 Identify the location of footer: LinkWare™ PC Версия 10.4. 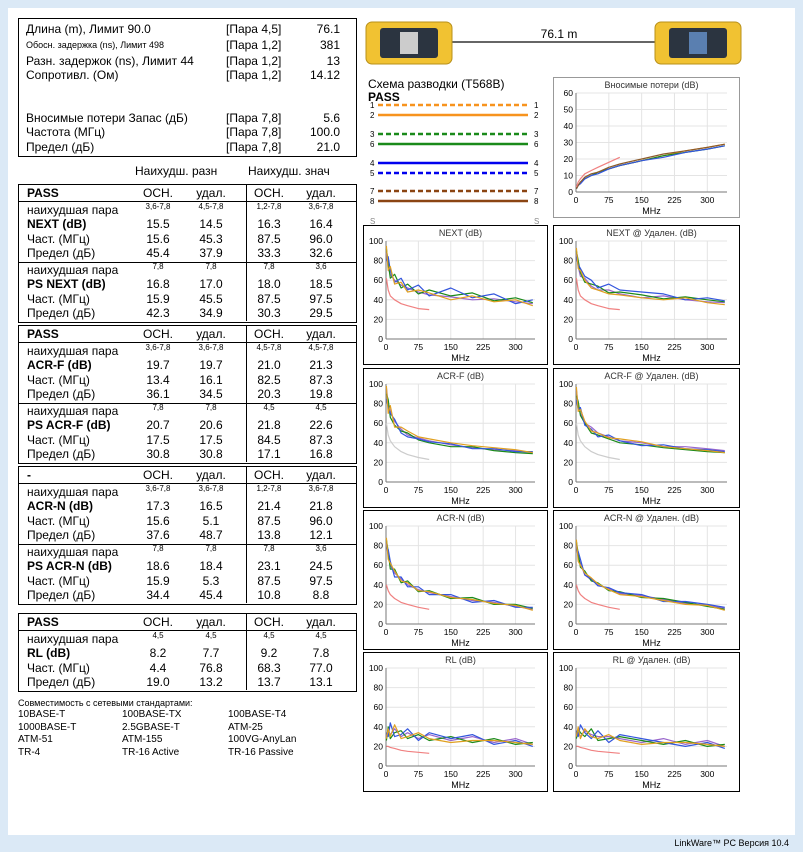
(731, 843).